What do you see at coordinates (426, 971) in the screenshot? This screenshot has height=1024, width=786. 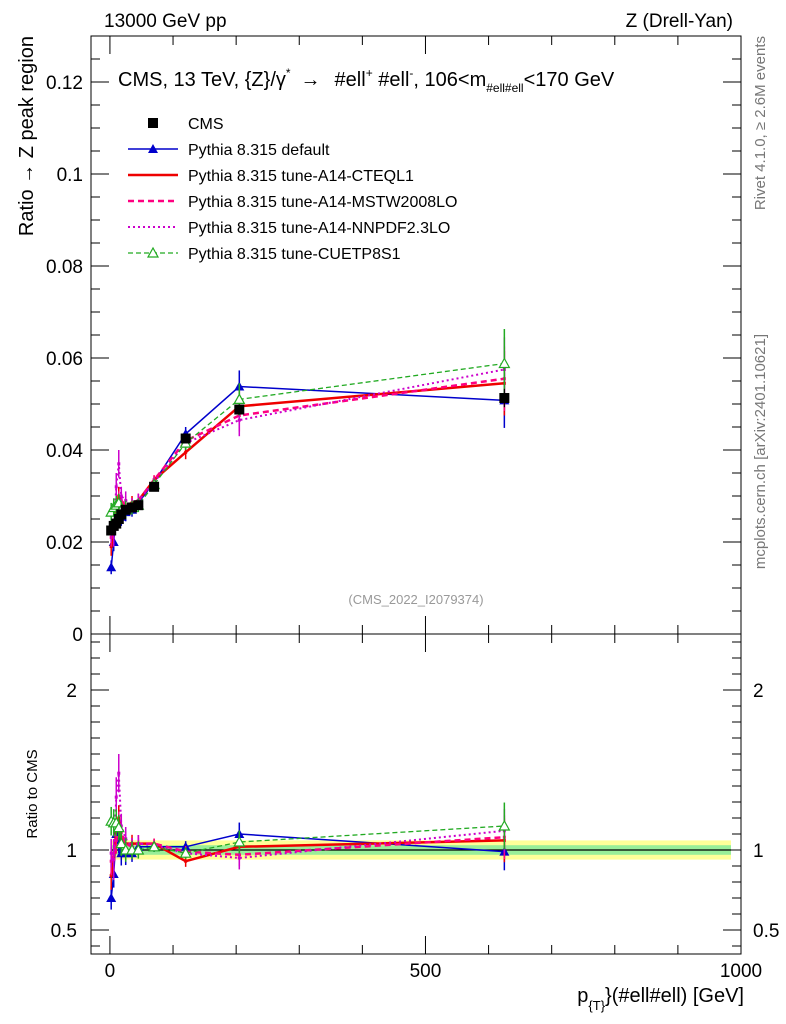 I see `x-tick-label: 500` at bounding box center [426, 971].